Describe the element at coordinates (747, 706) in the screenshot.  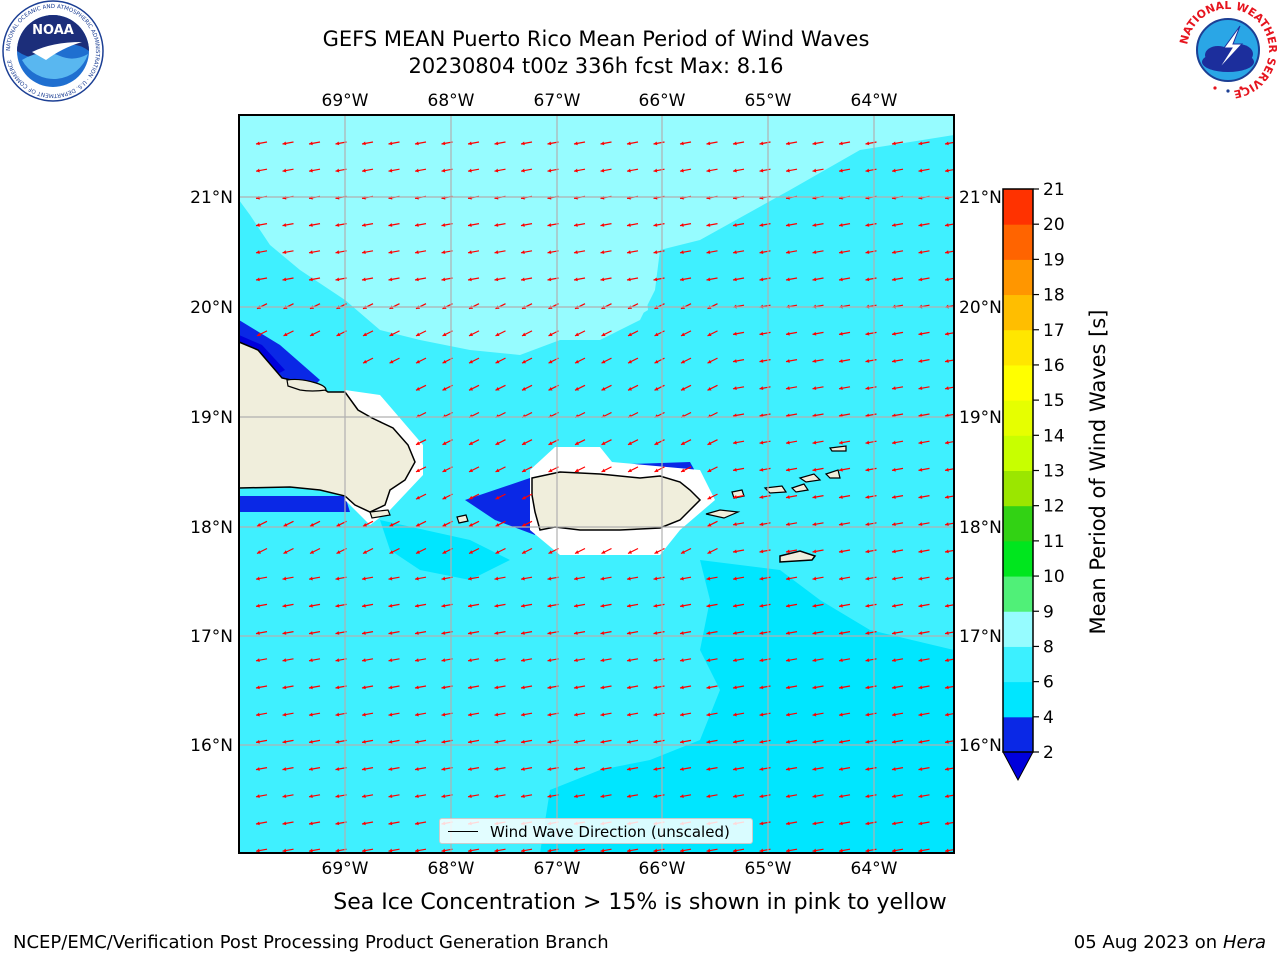
I see `contour-mid-band` at that location.